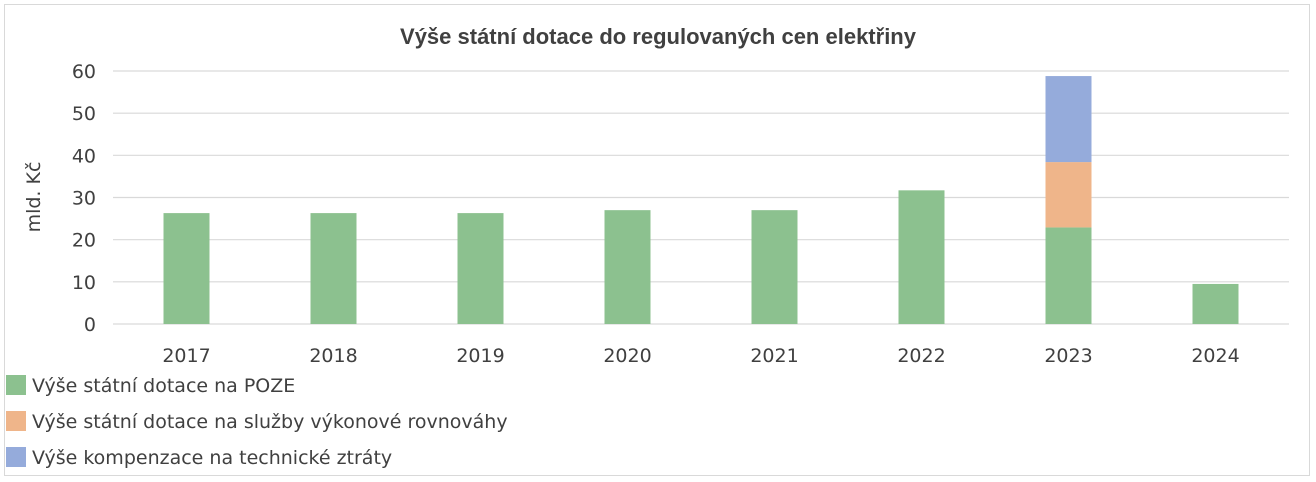 This screenshot has height=482, width=1316. I want to click on x-tick-label: 2019, so click(480, 356).